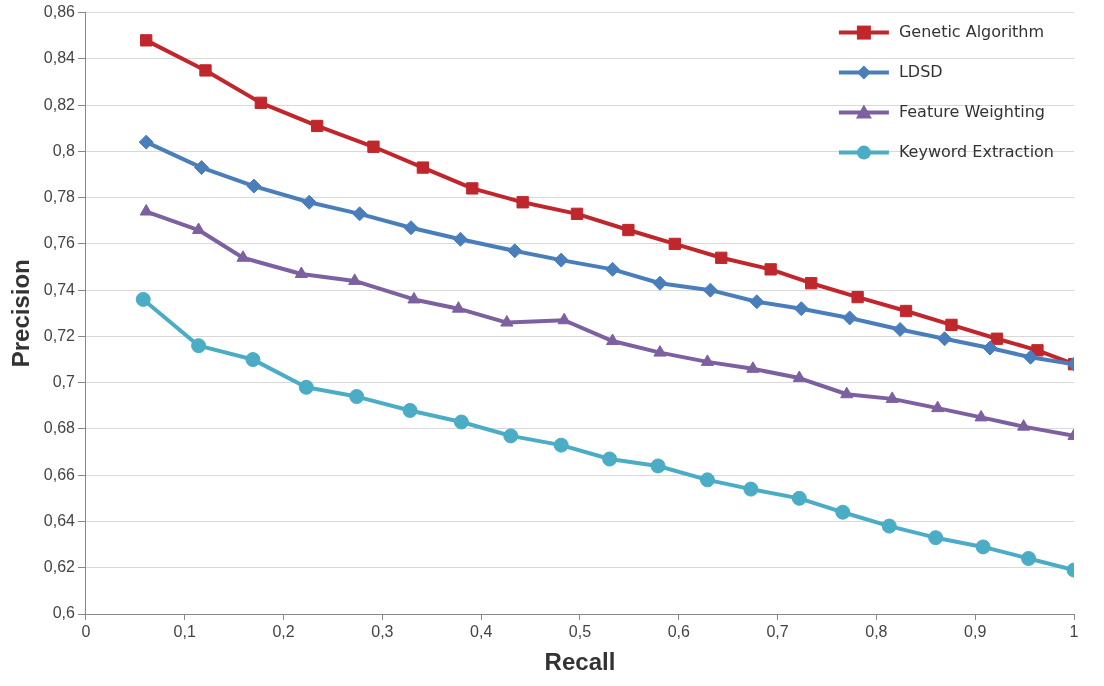 The image size is (1104, 686). I want to click on x-tick-label: 0,4, so click(481, 632).